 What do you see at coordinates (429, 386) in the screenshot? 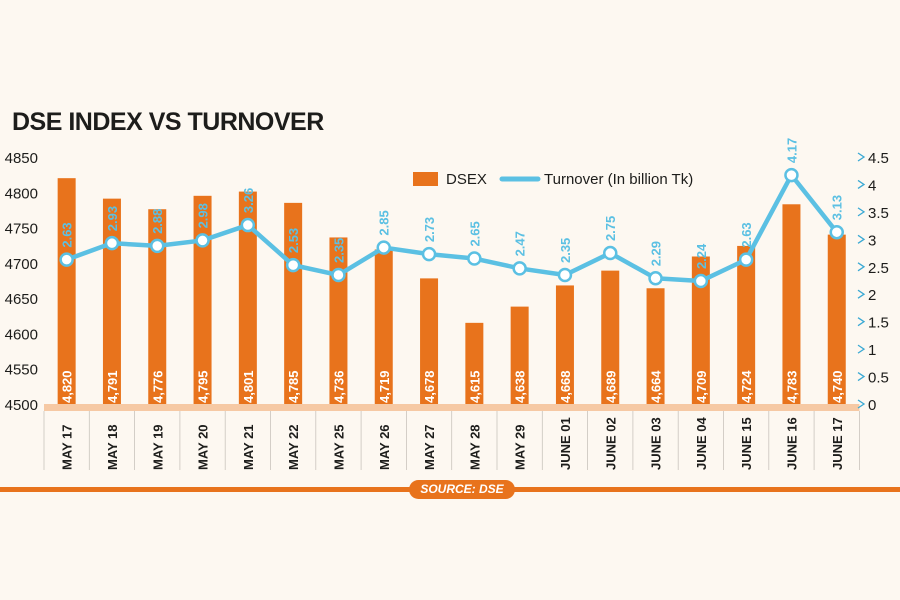
I see `dsex-bar-label: 4,678` at bounding box center [429, 386].